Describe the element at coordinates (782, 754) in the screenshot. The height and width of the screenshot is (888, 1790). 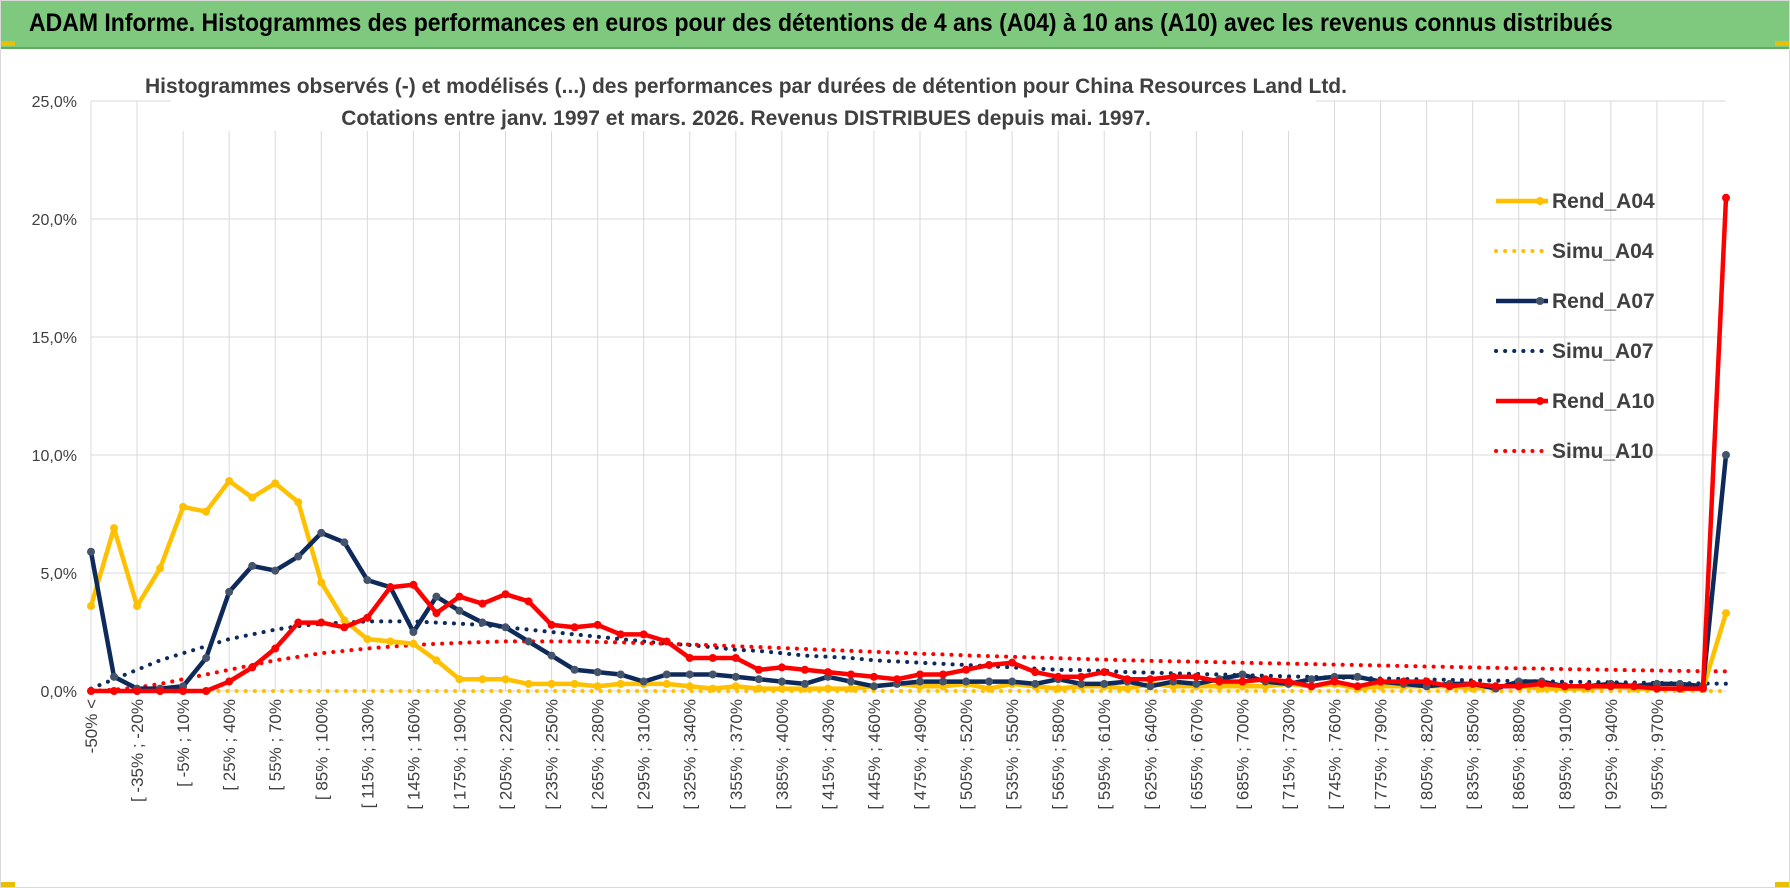
I see `x-tick-label: [ 385% ; 400%` at that location.